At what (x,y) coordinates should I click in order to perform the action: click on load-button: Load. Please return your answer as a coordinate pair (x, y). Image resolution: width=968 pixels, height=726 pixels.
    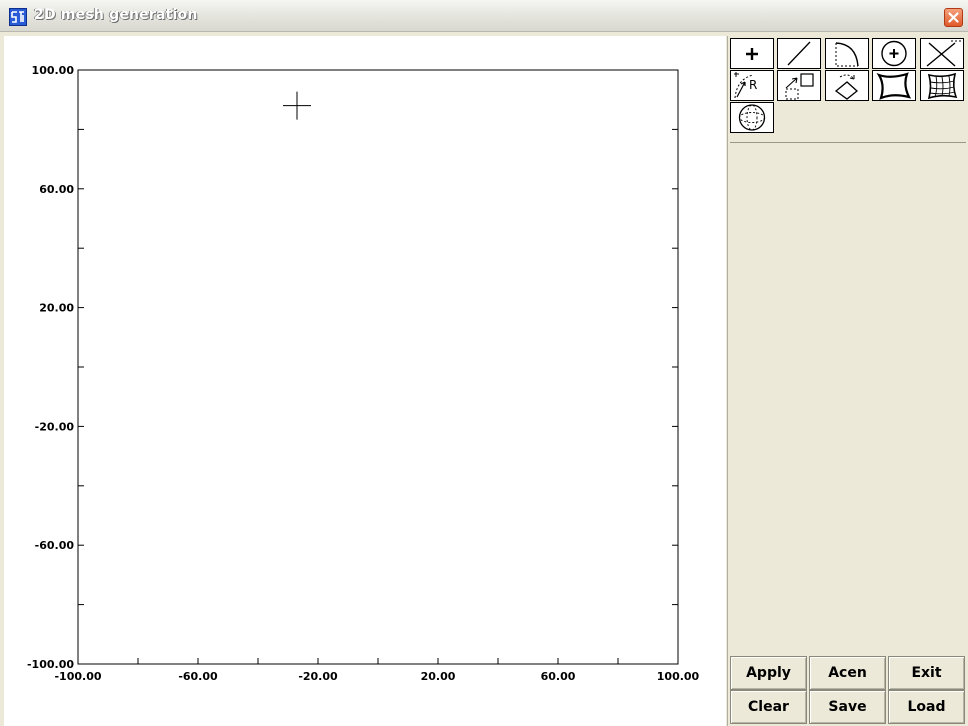
    Looking at the image, I should click on (926, 707).